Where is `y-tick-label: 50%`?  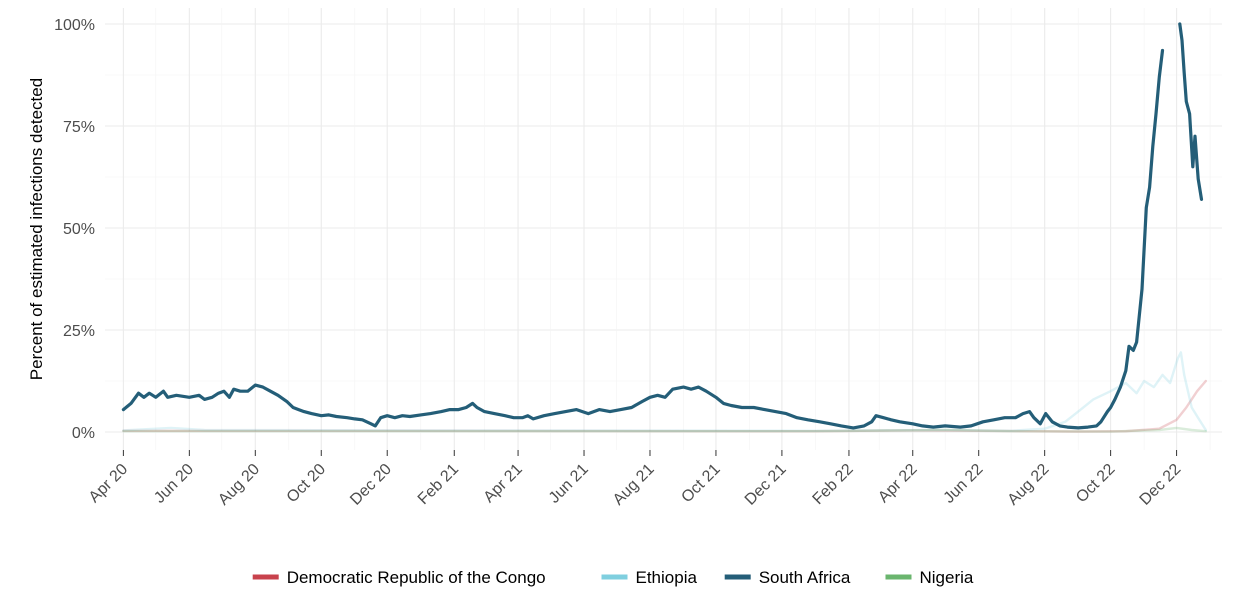 y-tick-label: 50% is located at coordinates (79, 229).